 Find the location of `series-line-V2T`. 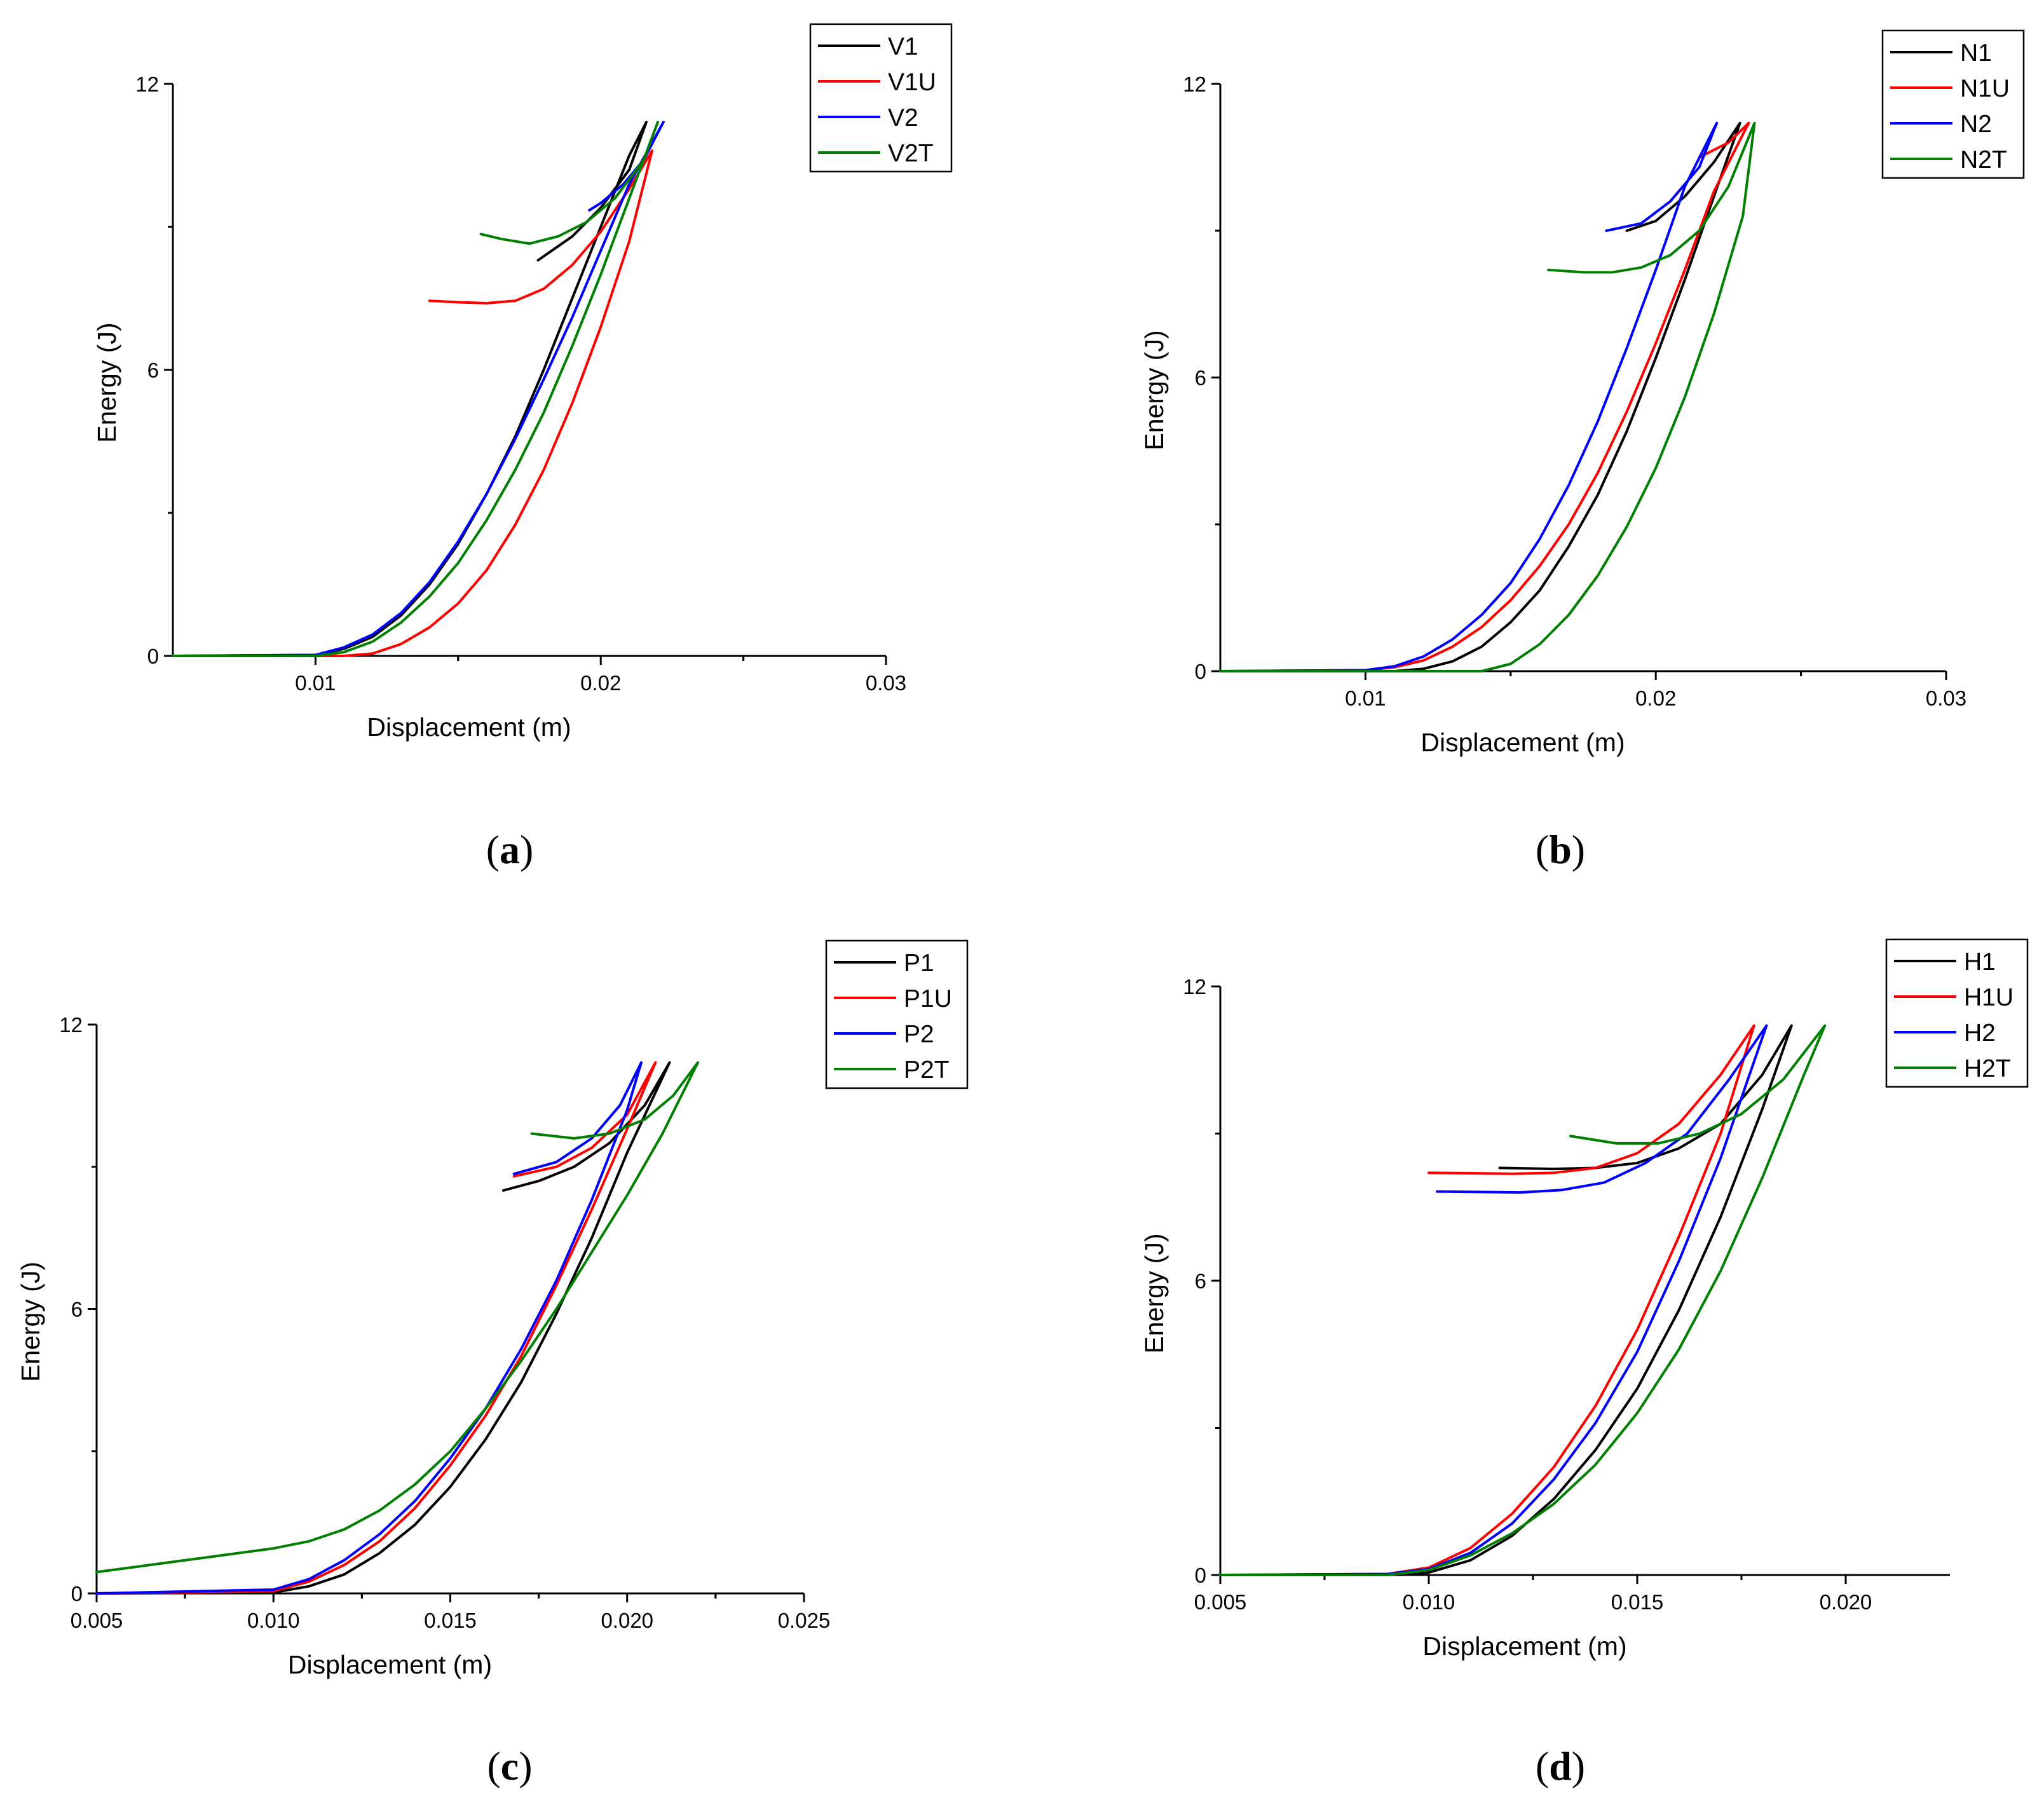

series-line-V2T is located at coordinates (415, 389).